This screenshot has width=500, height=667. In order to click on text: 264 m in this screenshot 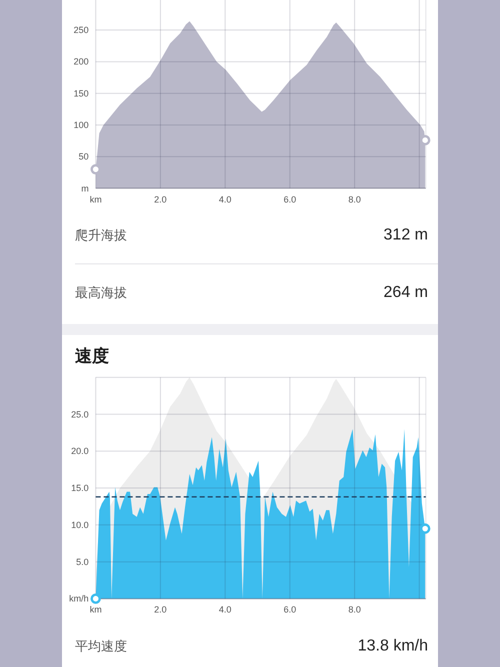, I will do `click(406, 293)`.